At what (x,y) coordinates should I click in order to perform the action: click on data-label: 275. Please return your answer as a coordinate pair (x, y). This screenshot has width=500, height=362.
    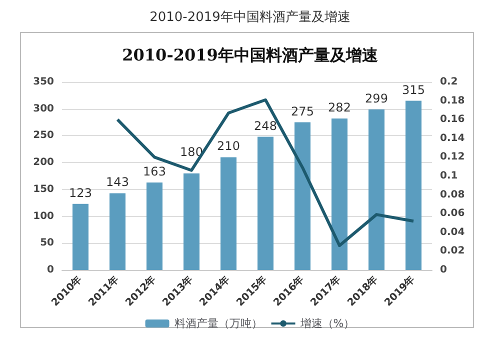
    Looking at the image, I should click on (302, 111).